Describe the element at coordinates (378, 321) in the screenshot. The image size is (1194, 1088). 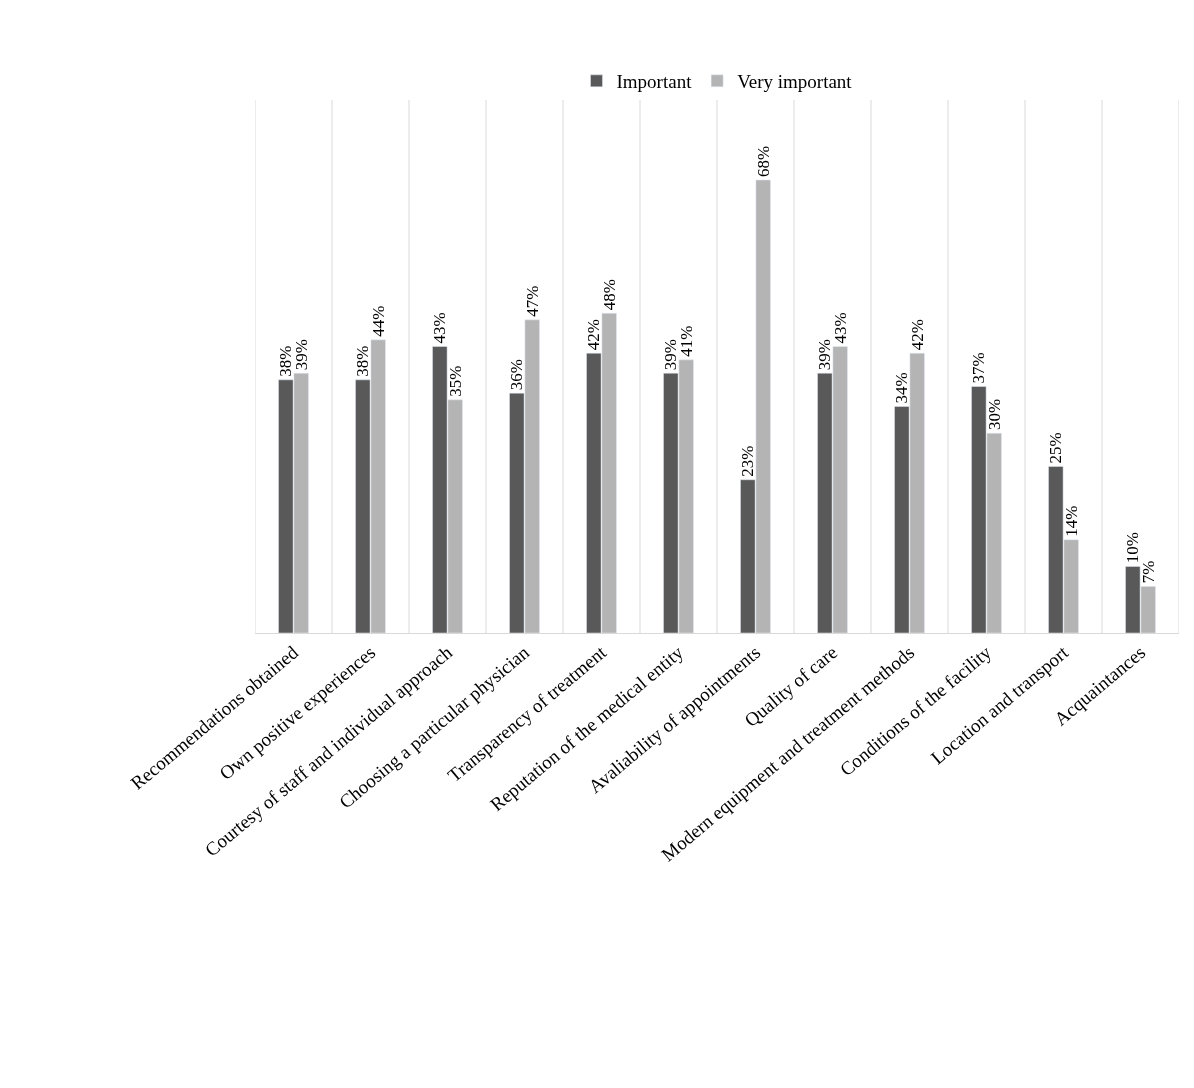
I see `data-label: 44%` at that location.